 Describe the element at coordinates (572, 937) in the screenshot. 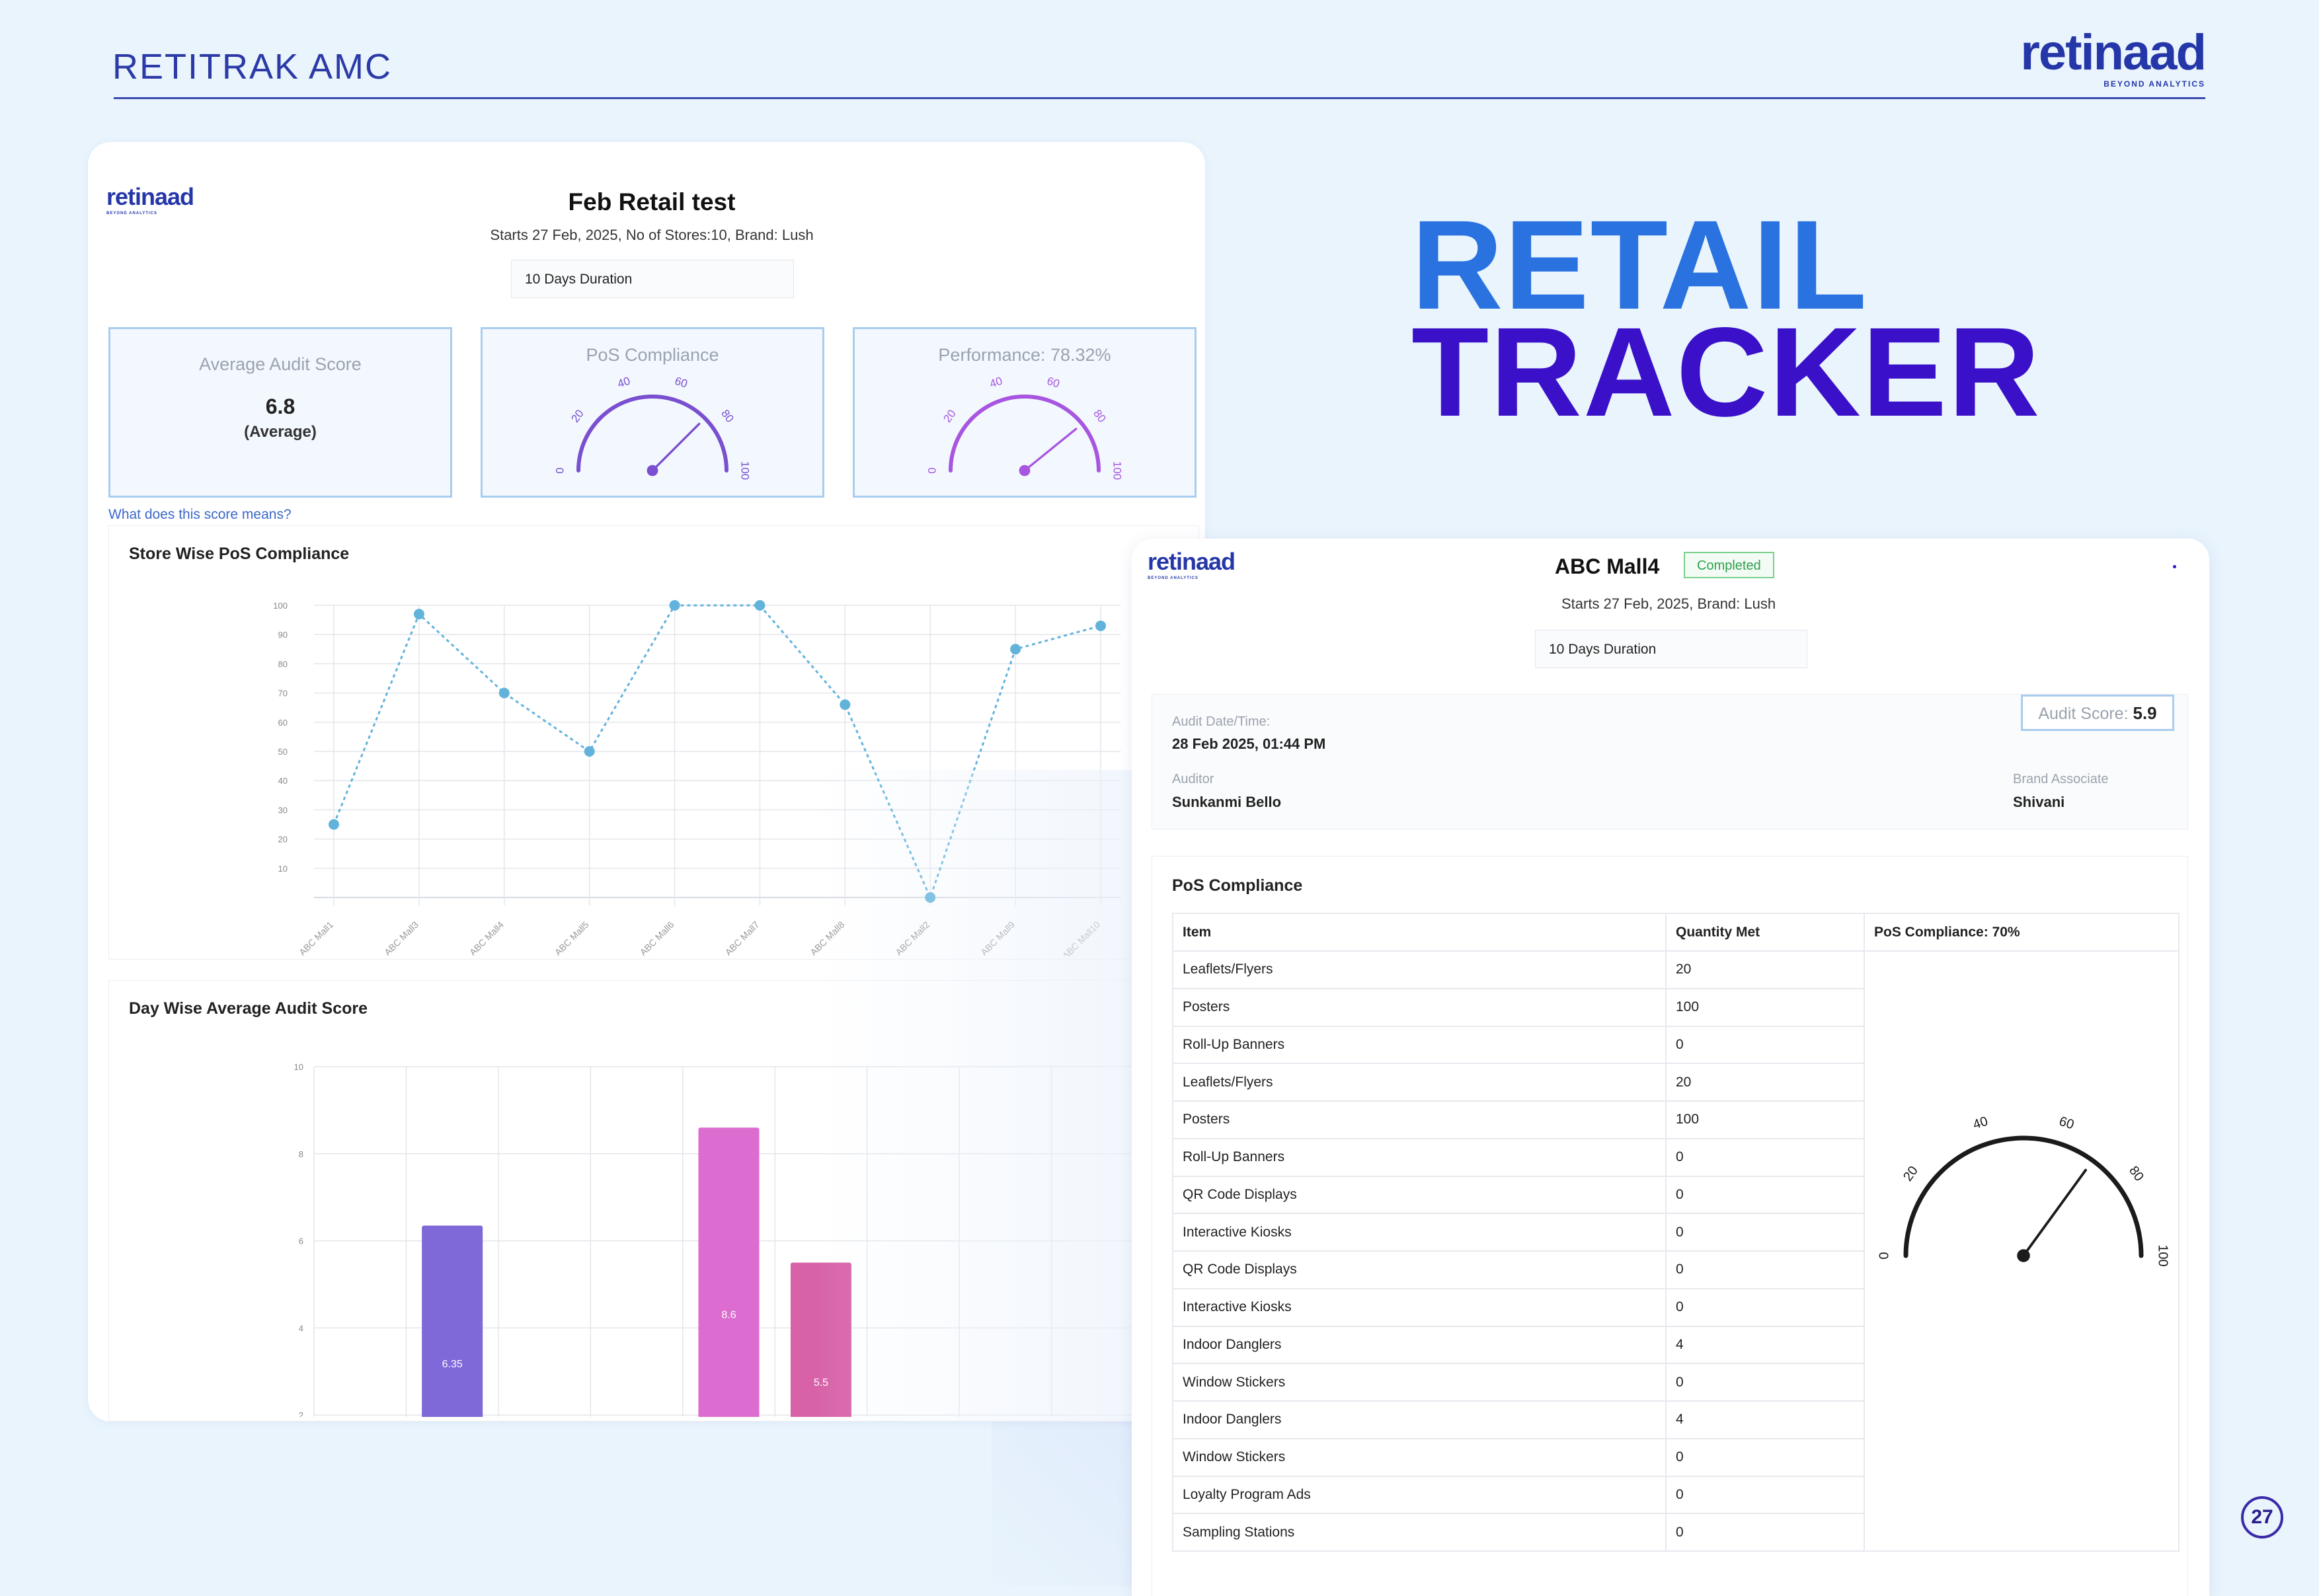

I see `x-tick-label: ABC Mall5` at that location.